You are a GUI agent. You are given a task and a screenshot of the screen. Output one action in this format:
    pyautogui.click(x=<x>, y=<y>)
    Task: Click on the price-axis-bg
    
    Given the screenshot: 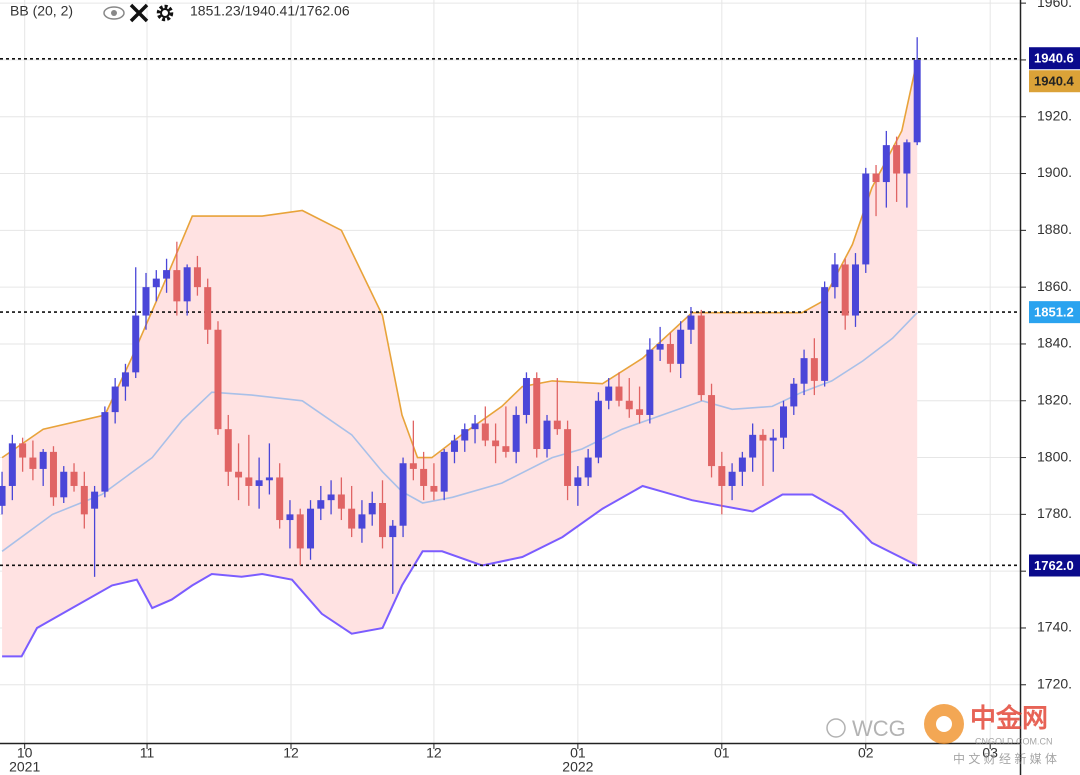 What is the action you would take?
    pyautogui.click(x=1050, y=387)
    